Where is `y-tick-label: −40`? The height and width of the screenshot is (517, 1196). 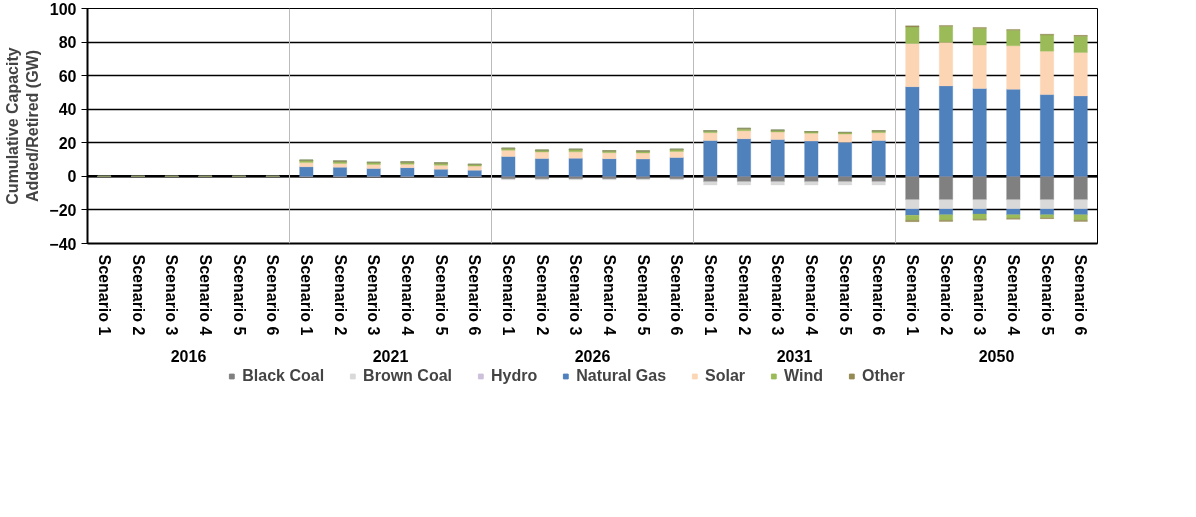
y-tick-label: −40 is located at coordinates (63, 244).